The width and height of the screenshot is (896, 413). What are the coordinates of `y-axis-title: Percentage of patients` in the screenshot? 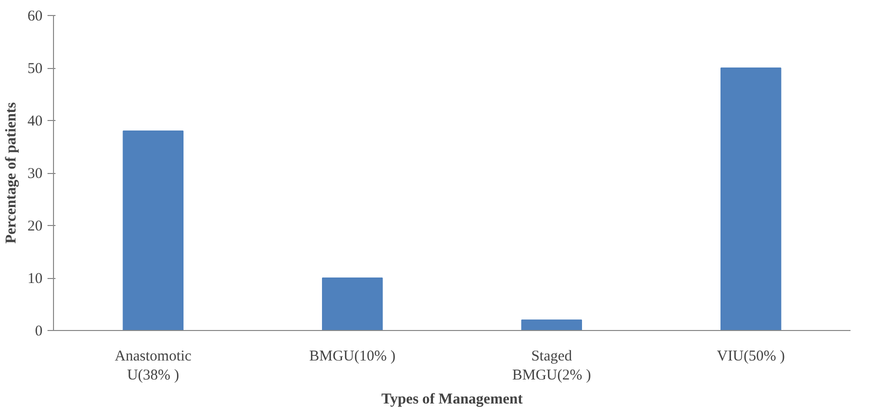 It's located at (12, 173).